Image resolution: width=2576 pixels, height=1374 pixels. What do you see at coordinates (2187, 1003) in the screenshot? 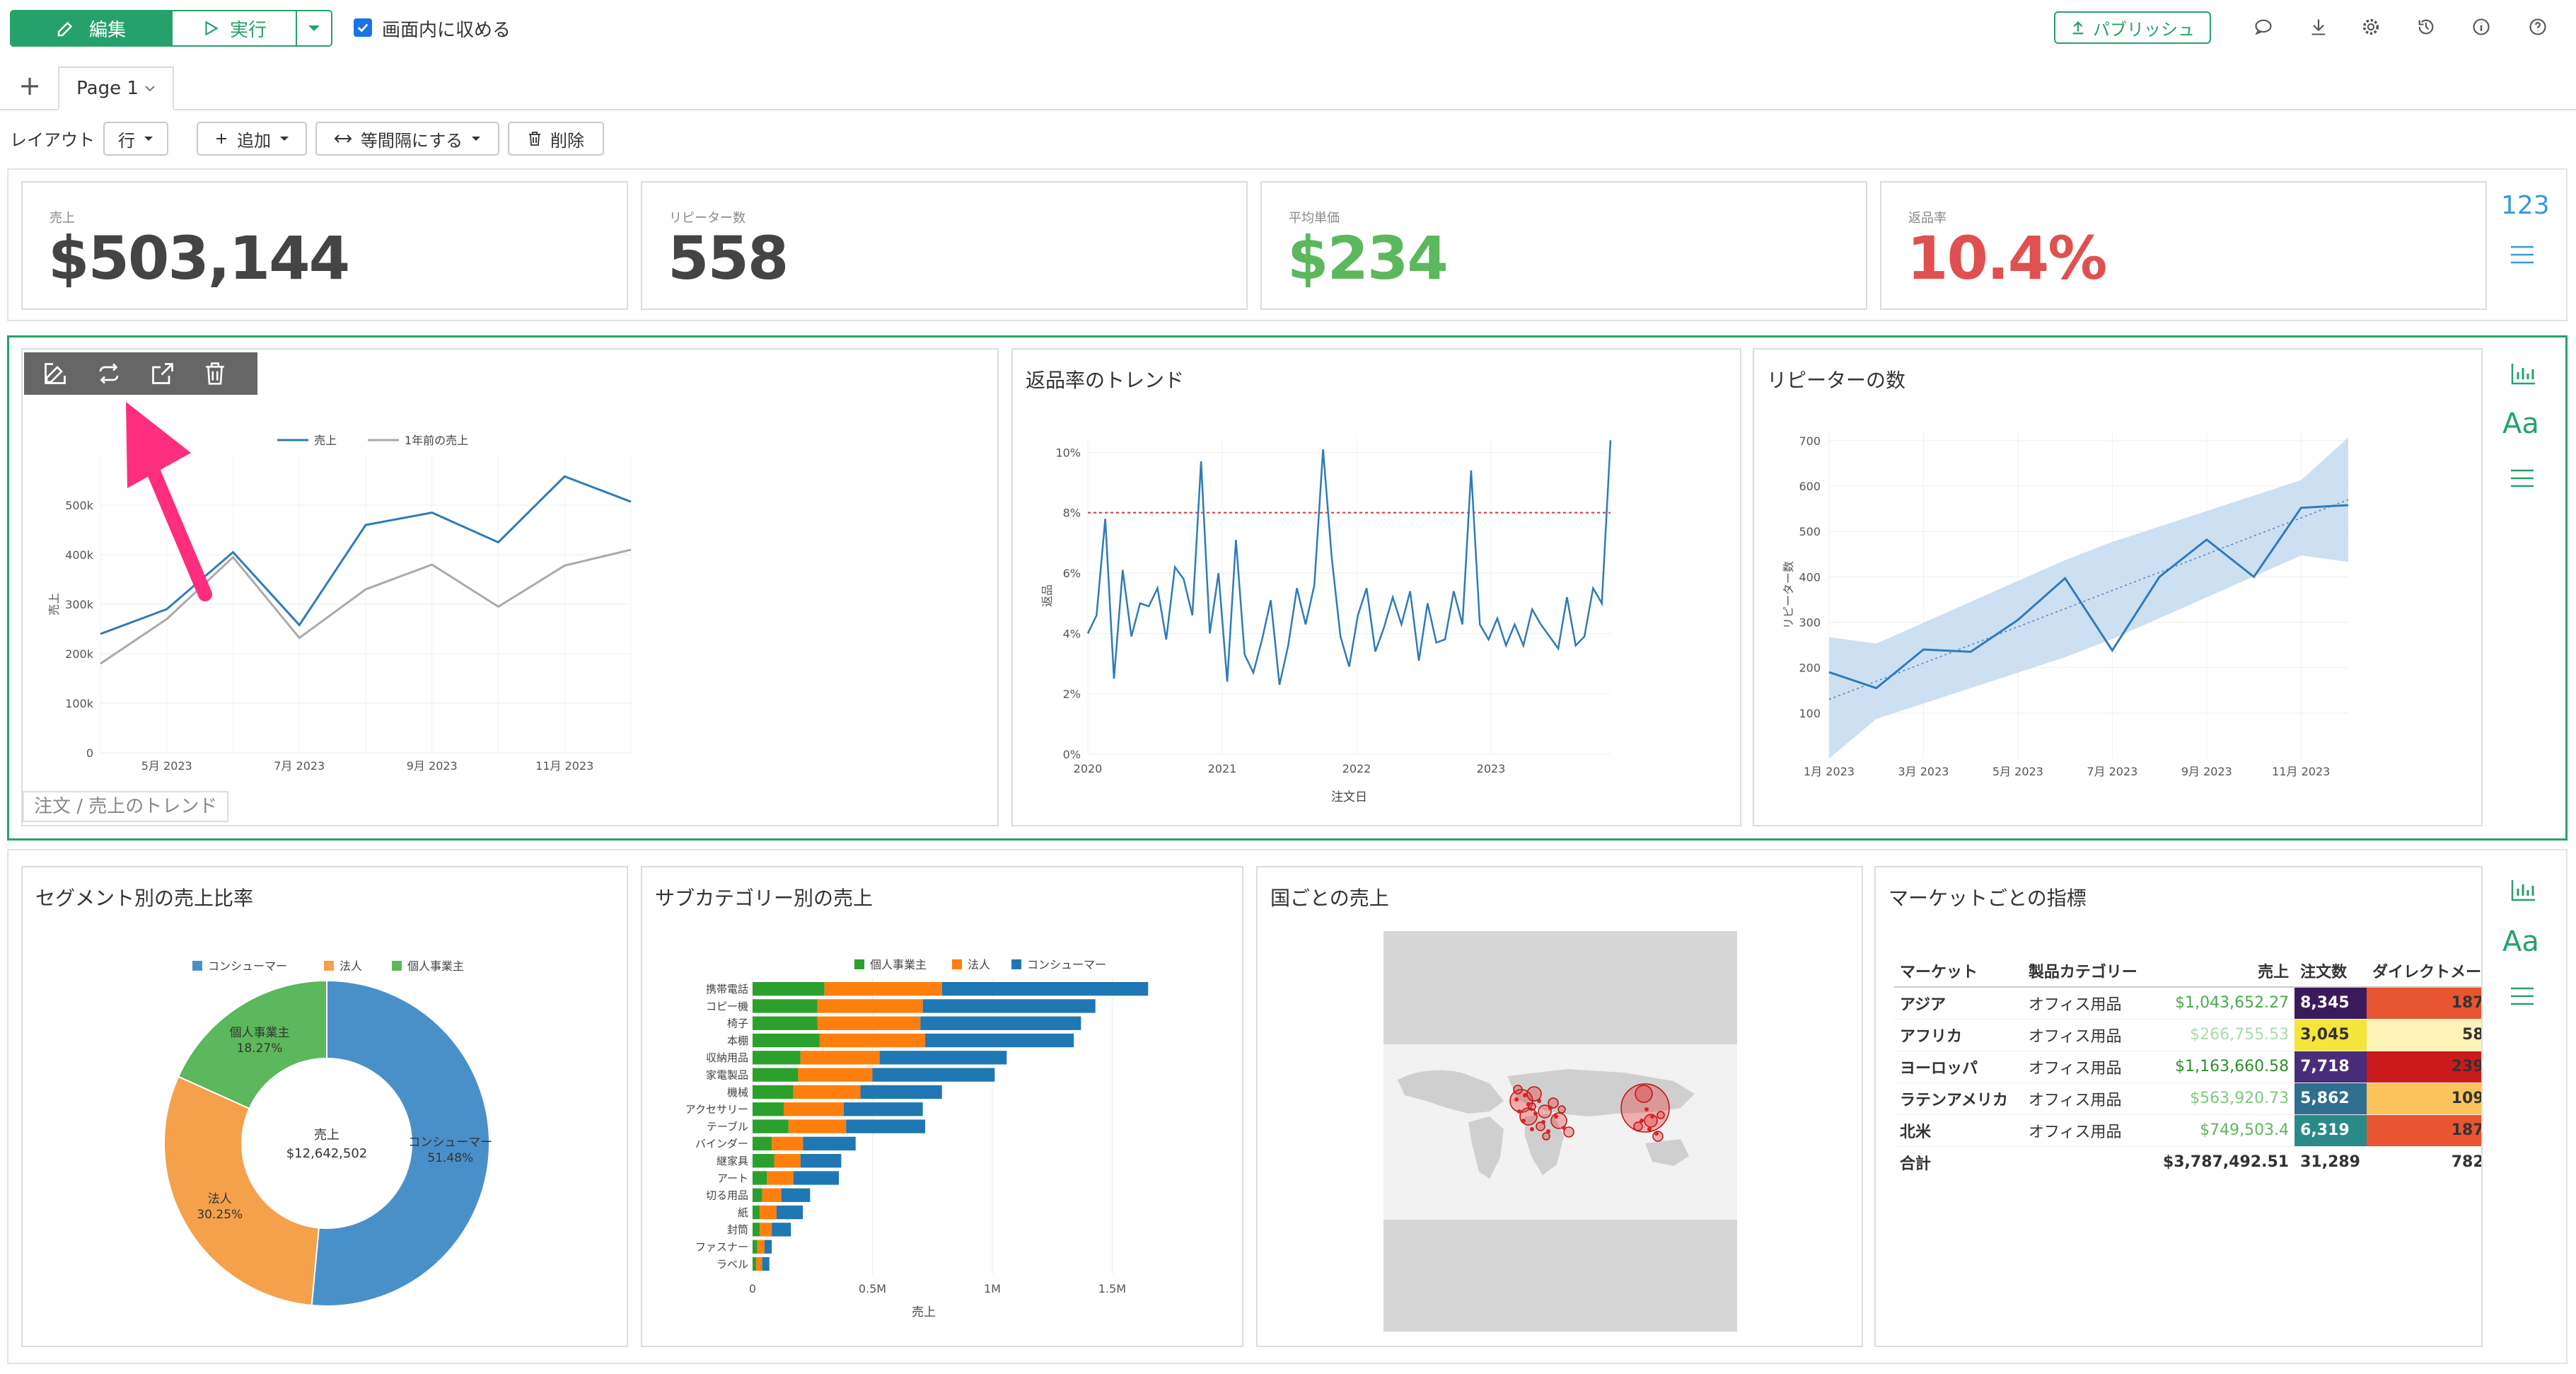
I see `table-row: アジア オフィス用品 $1,043,652.27 8,345 187,` at bounding box center [2187, 1003].